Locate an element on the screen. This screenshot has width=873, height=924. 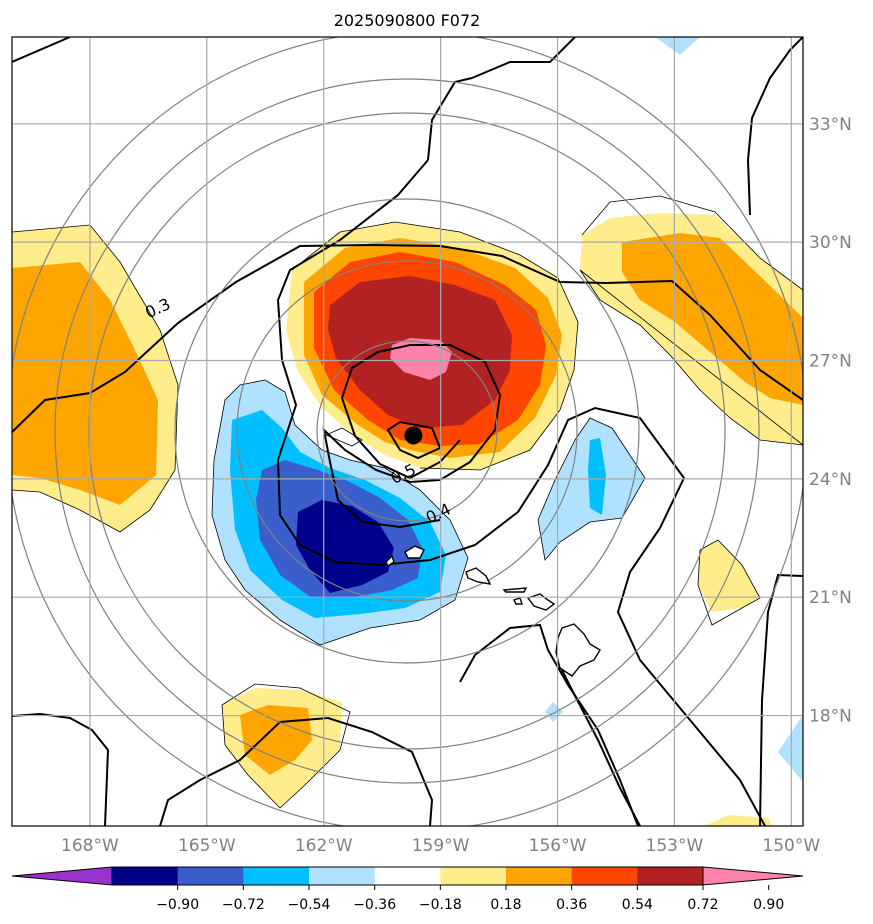
x-tick-label: 150°W is located at coordinates (791, 846).